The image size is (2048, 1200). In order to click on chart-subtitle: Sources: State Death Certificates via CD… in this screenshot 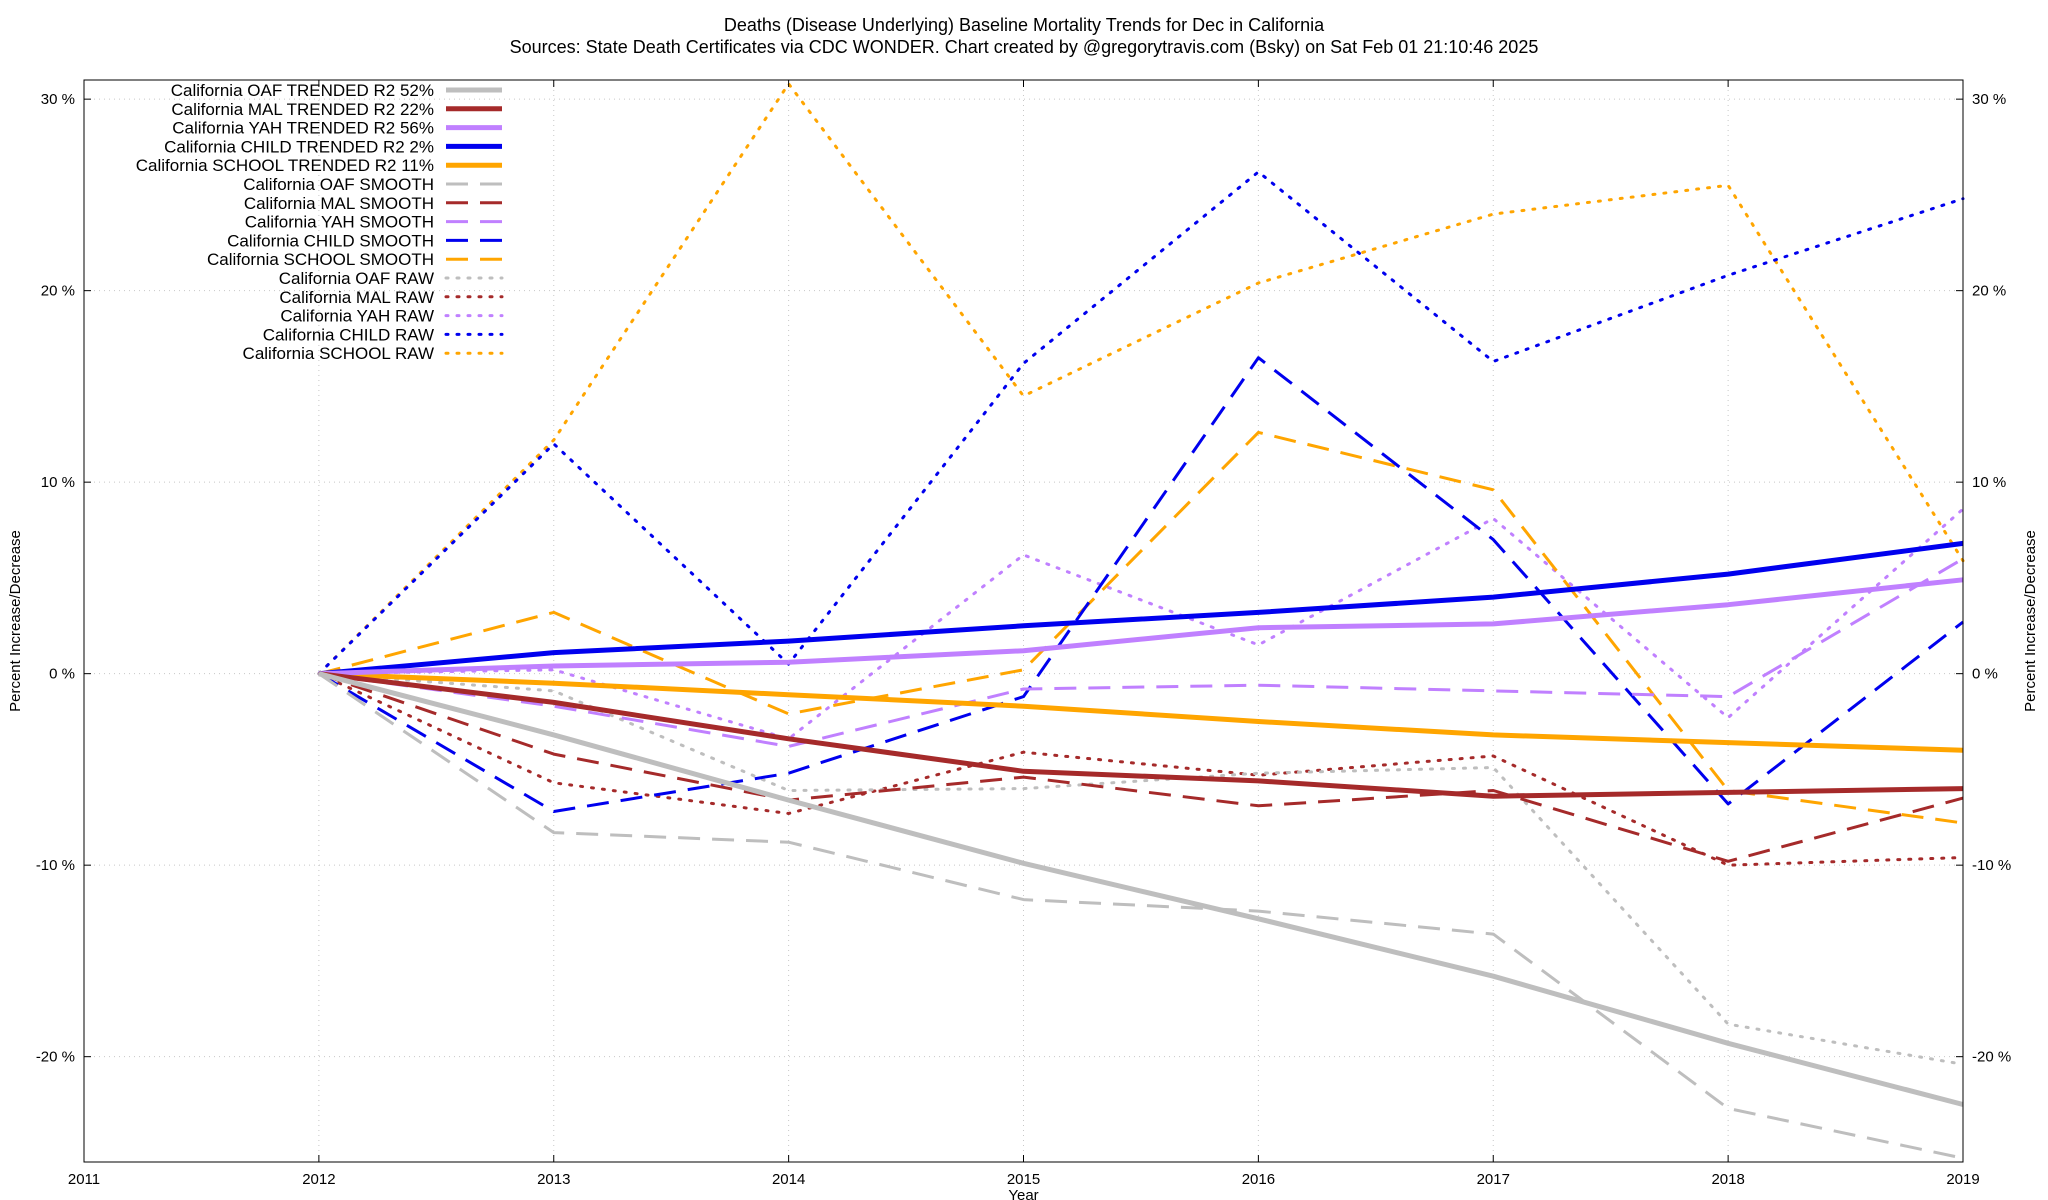, I will do `click(1024, 47)`.